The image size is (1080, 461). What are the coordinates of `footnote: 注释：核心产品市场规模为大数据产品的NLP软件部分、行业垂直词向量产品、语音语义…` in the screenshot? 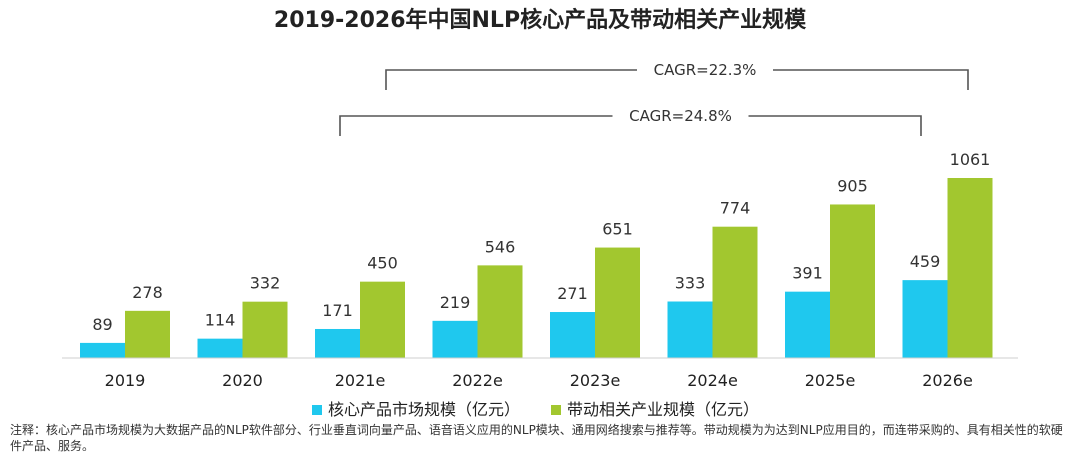 It's located at (536, 438).